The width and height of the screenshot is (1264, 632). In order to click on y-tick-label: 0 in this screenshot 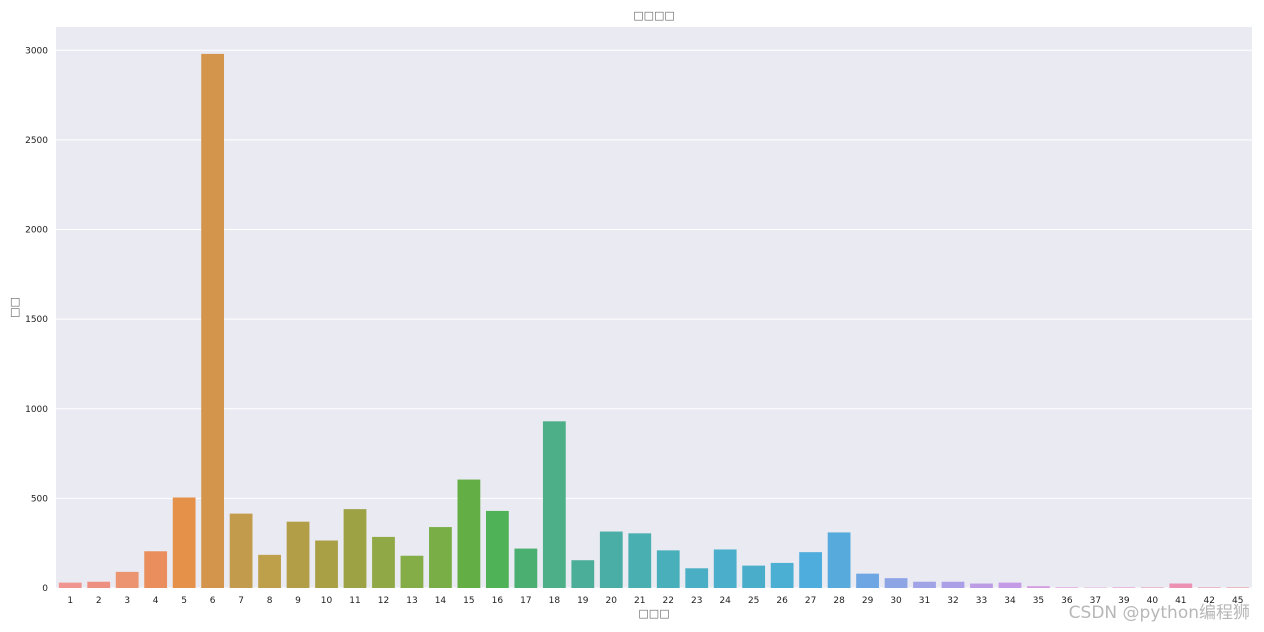, I will do `click(45, 589)`.